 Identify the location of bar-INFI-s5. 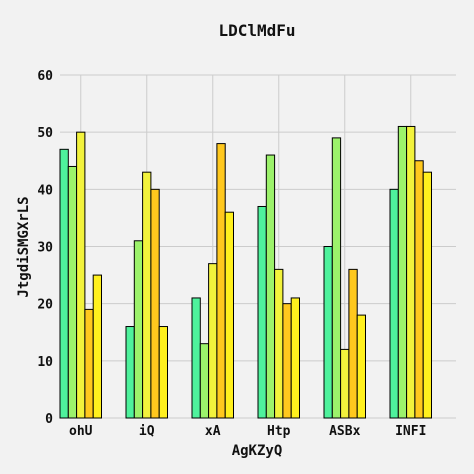
(427, 295).